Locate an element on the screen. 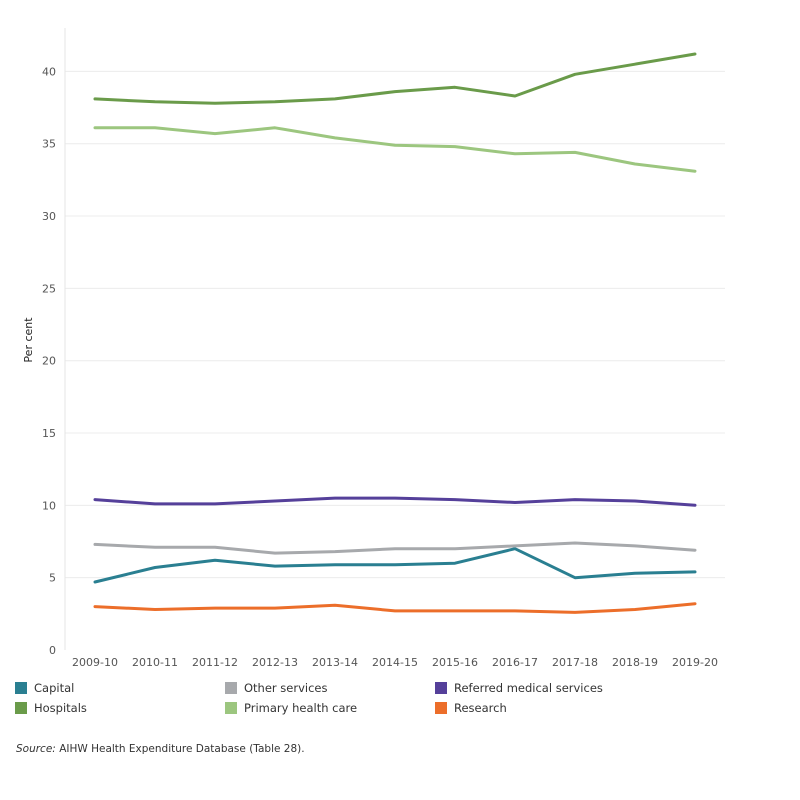  y-axis-title: Per cent is located at coordinates (28, 340).